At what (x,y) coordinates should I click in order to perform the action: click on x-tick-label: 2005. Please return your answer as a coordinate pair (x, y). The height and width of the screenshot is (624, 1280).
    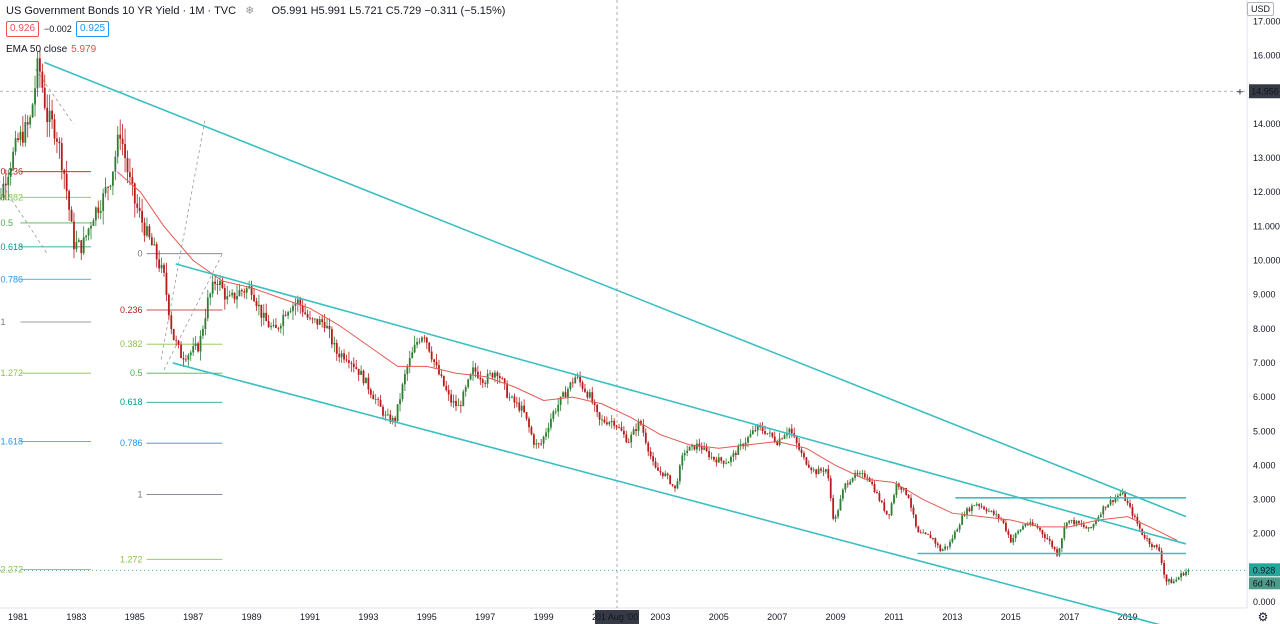
    Looking at the image, I should click on (719, 617).